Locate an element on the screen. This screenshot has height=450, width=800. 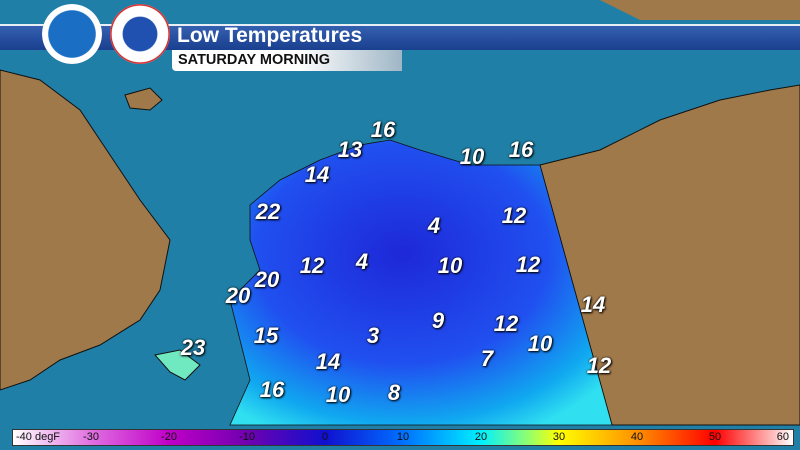
nws-logo is located at coordinates (140, 34).